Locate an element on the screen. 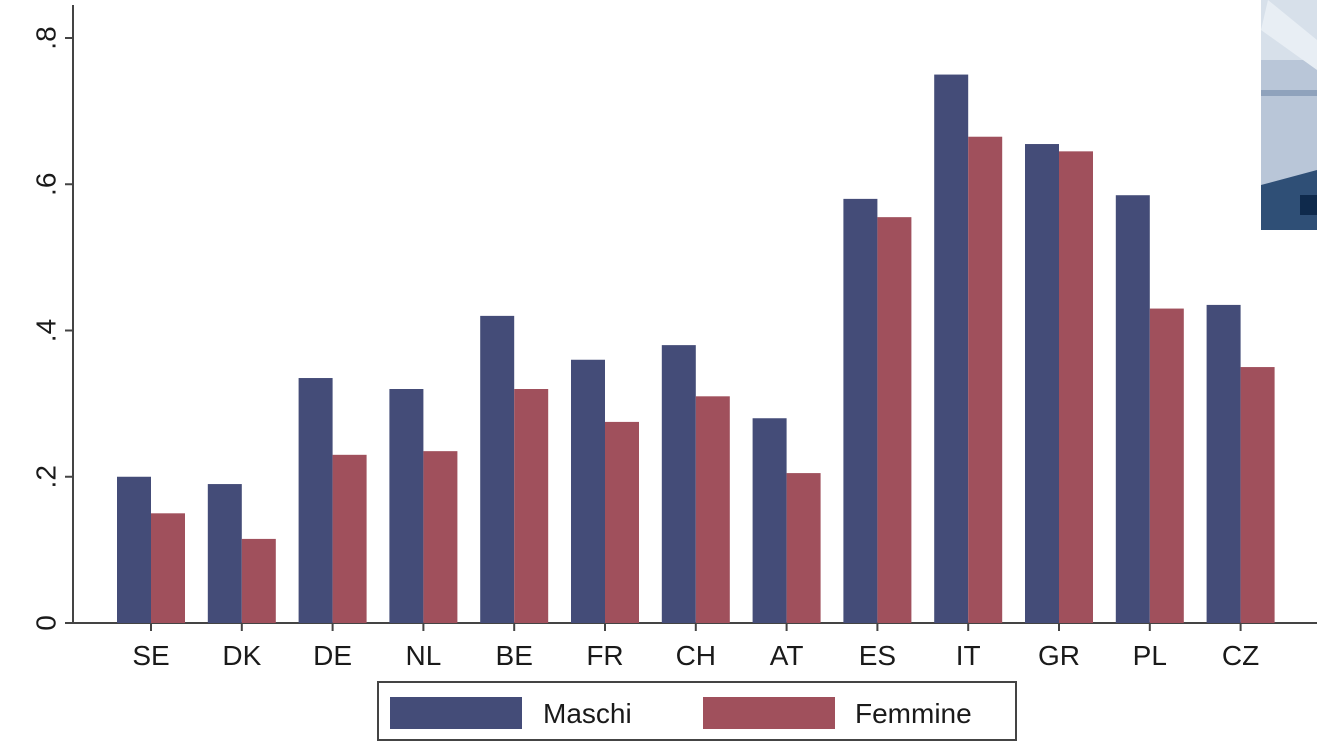  x-tick-label-pl: PL is located at coordinates (1150, 655).